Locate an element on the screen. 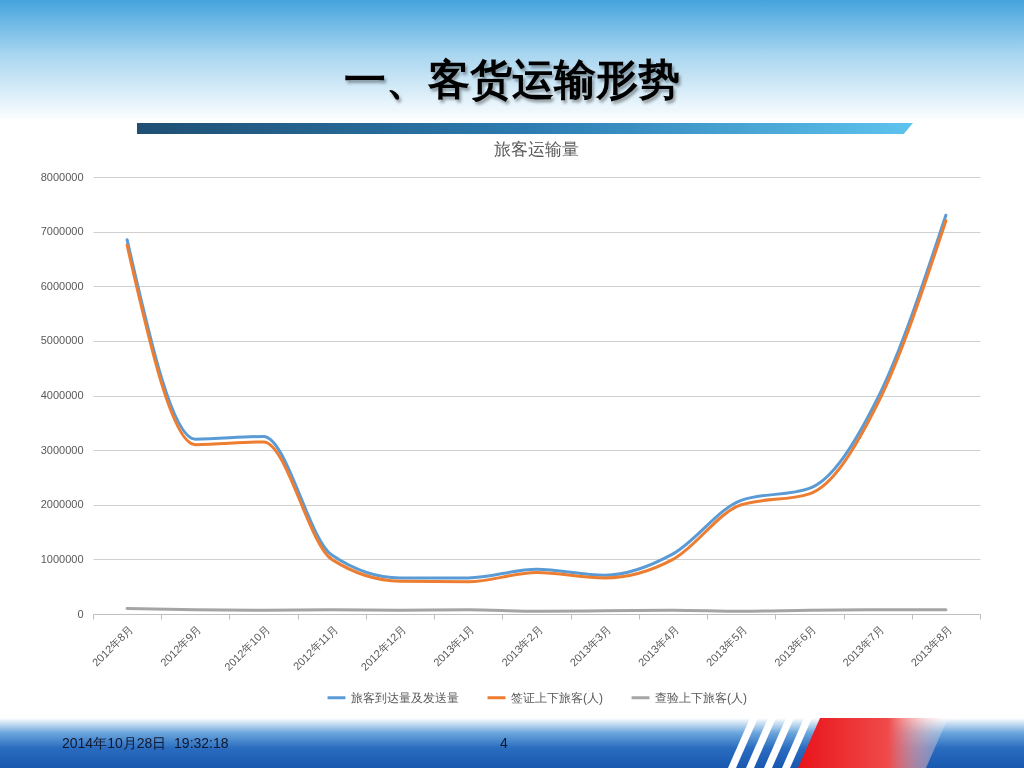 Image resolution: width=1024 pixels, height=768 pixels. y-tick-label: 5000000 is located at coordinates (62, 340).